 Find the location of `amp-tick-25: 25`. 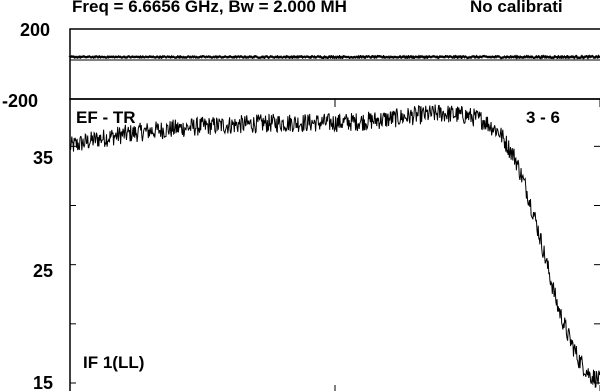

amp-tick-25: 25 is located at coordinates (43, 271).